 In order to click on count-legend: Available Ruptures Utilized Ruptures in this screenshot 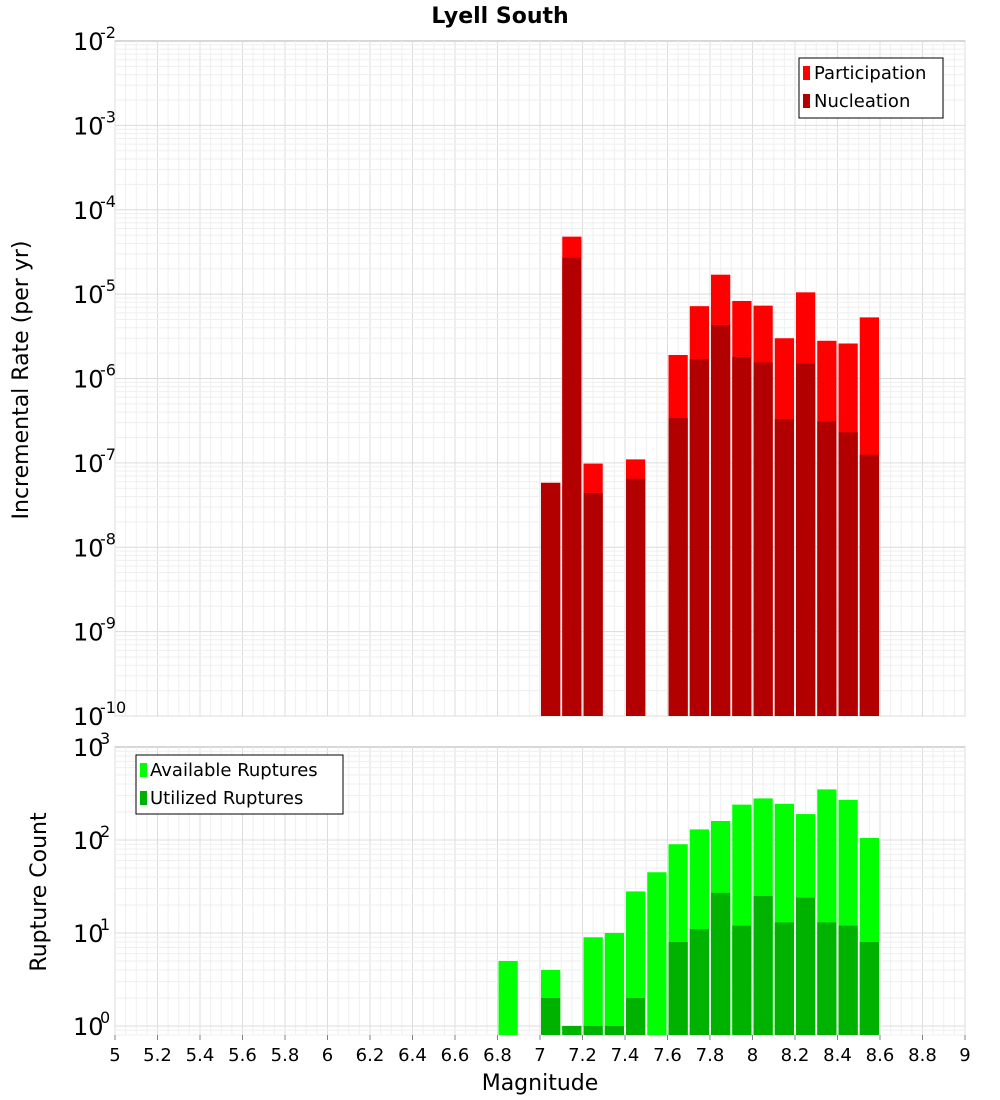, I will do `click(239, 784)`.